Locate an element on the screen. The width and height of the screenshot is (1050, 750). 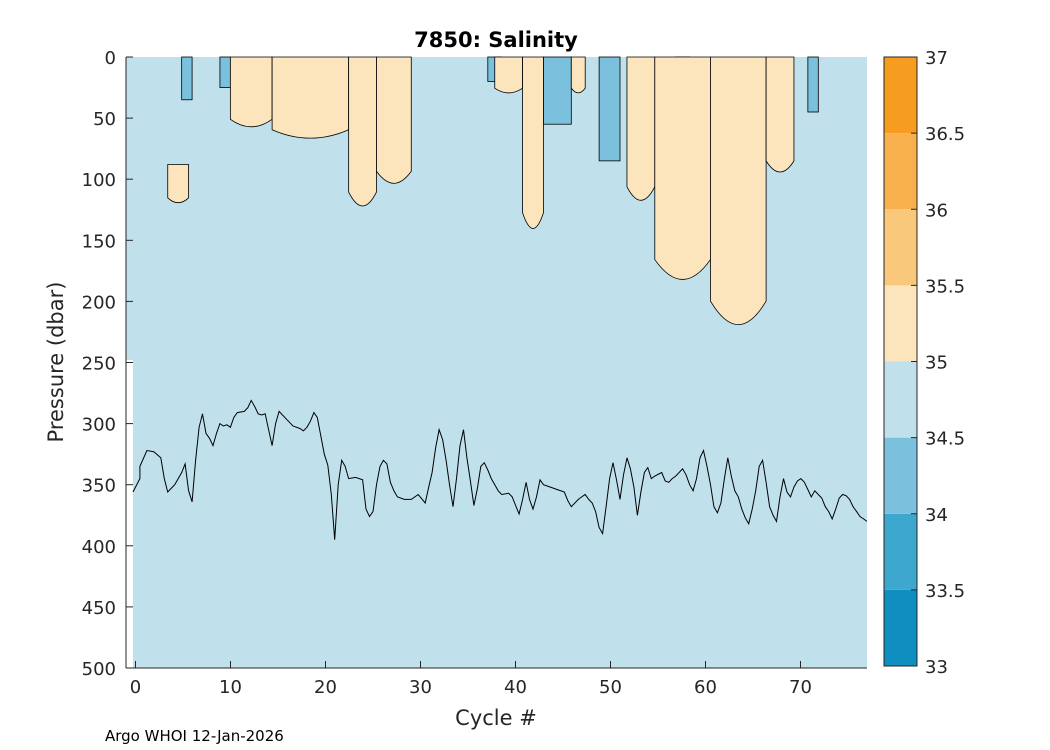
x-tick-label: 0 is located at coordinates (135, 687).